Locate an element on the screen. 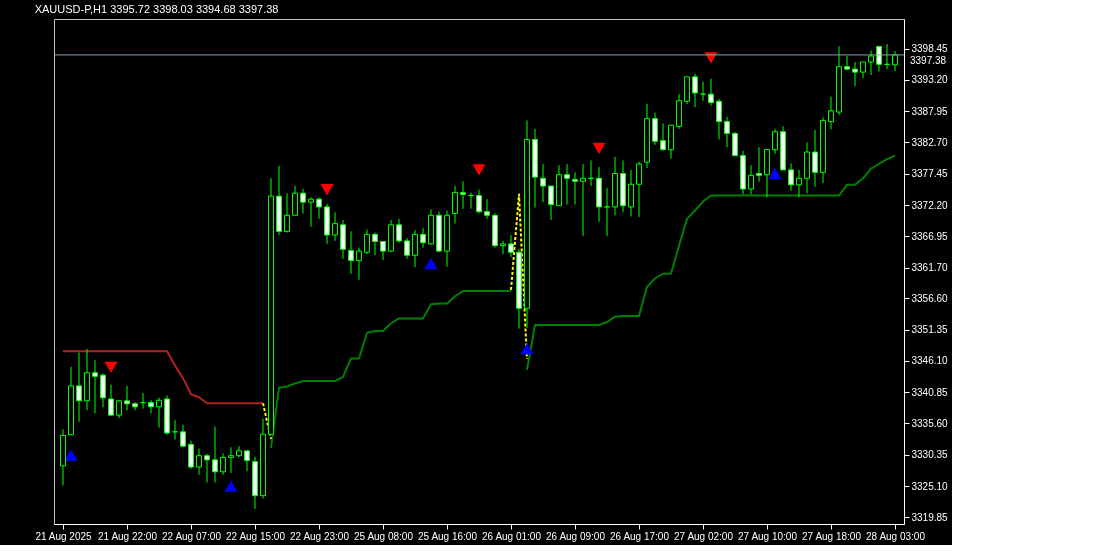  x-tick-label: 25 Aug 08:00 is located at coordinates (384, 536).